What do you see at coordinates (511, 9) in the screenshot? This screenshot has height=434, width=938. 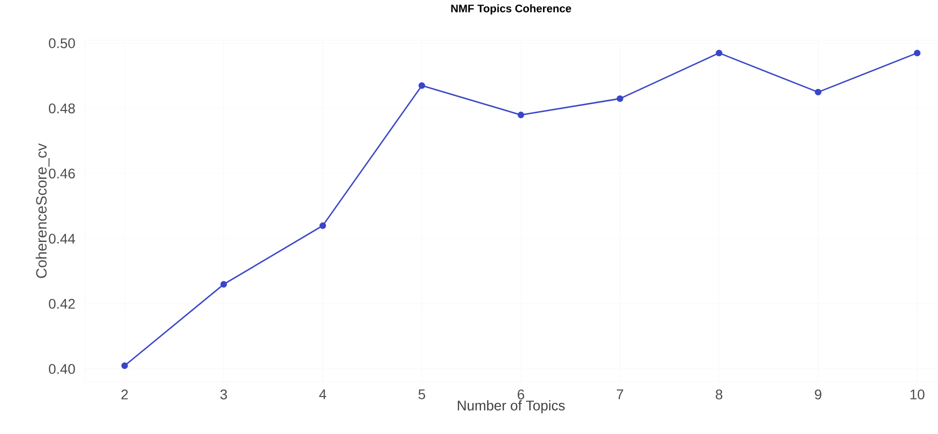 I see `chart-title: NMF Topics Coherence` at bounding box center [511, 9].